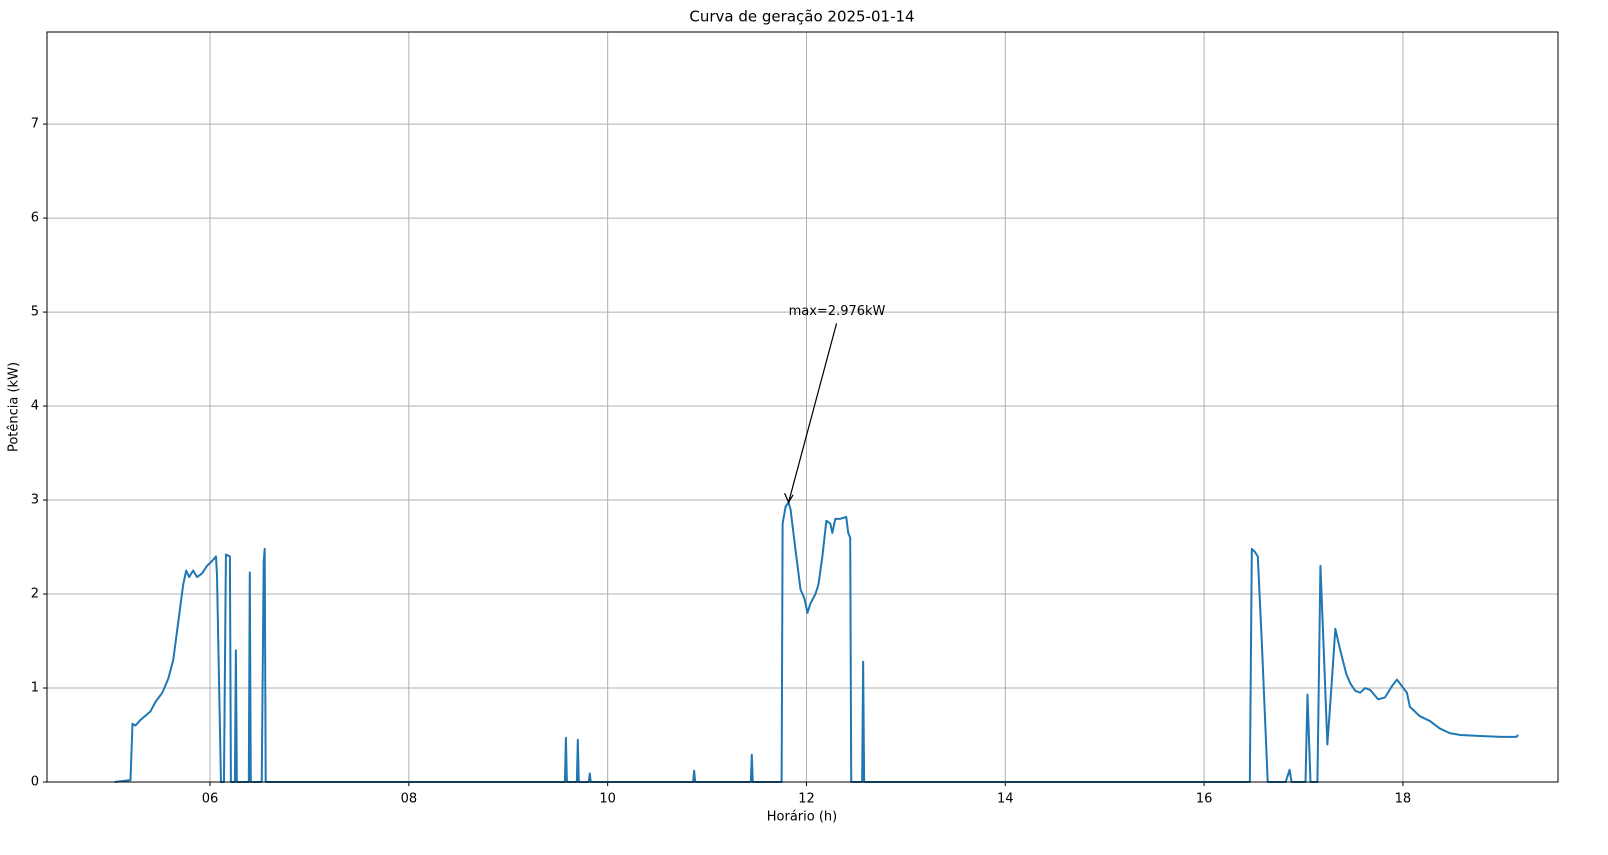 This screenshot has height=855, width=1608. Describe the element at coordinates (801, 17) in the screenshot. I see `chart-title: Curva de geração 2025-01-14` at that location.